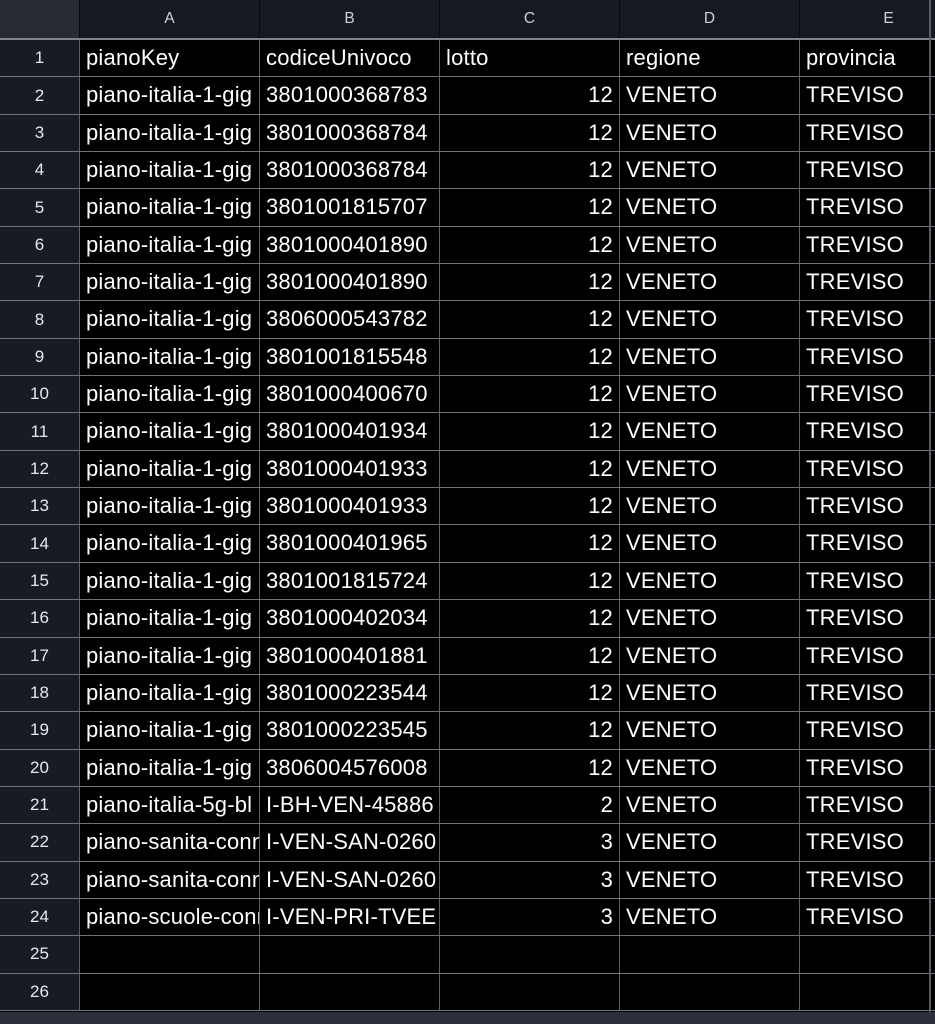  Describe the element at coordinates (530, 991) in the screenshot. I see `cell-C26` at that location.